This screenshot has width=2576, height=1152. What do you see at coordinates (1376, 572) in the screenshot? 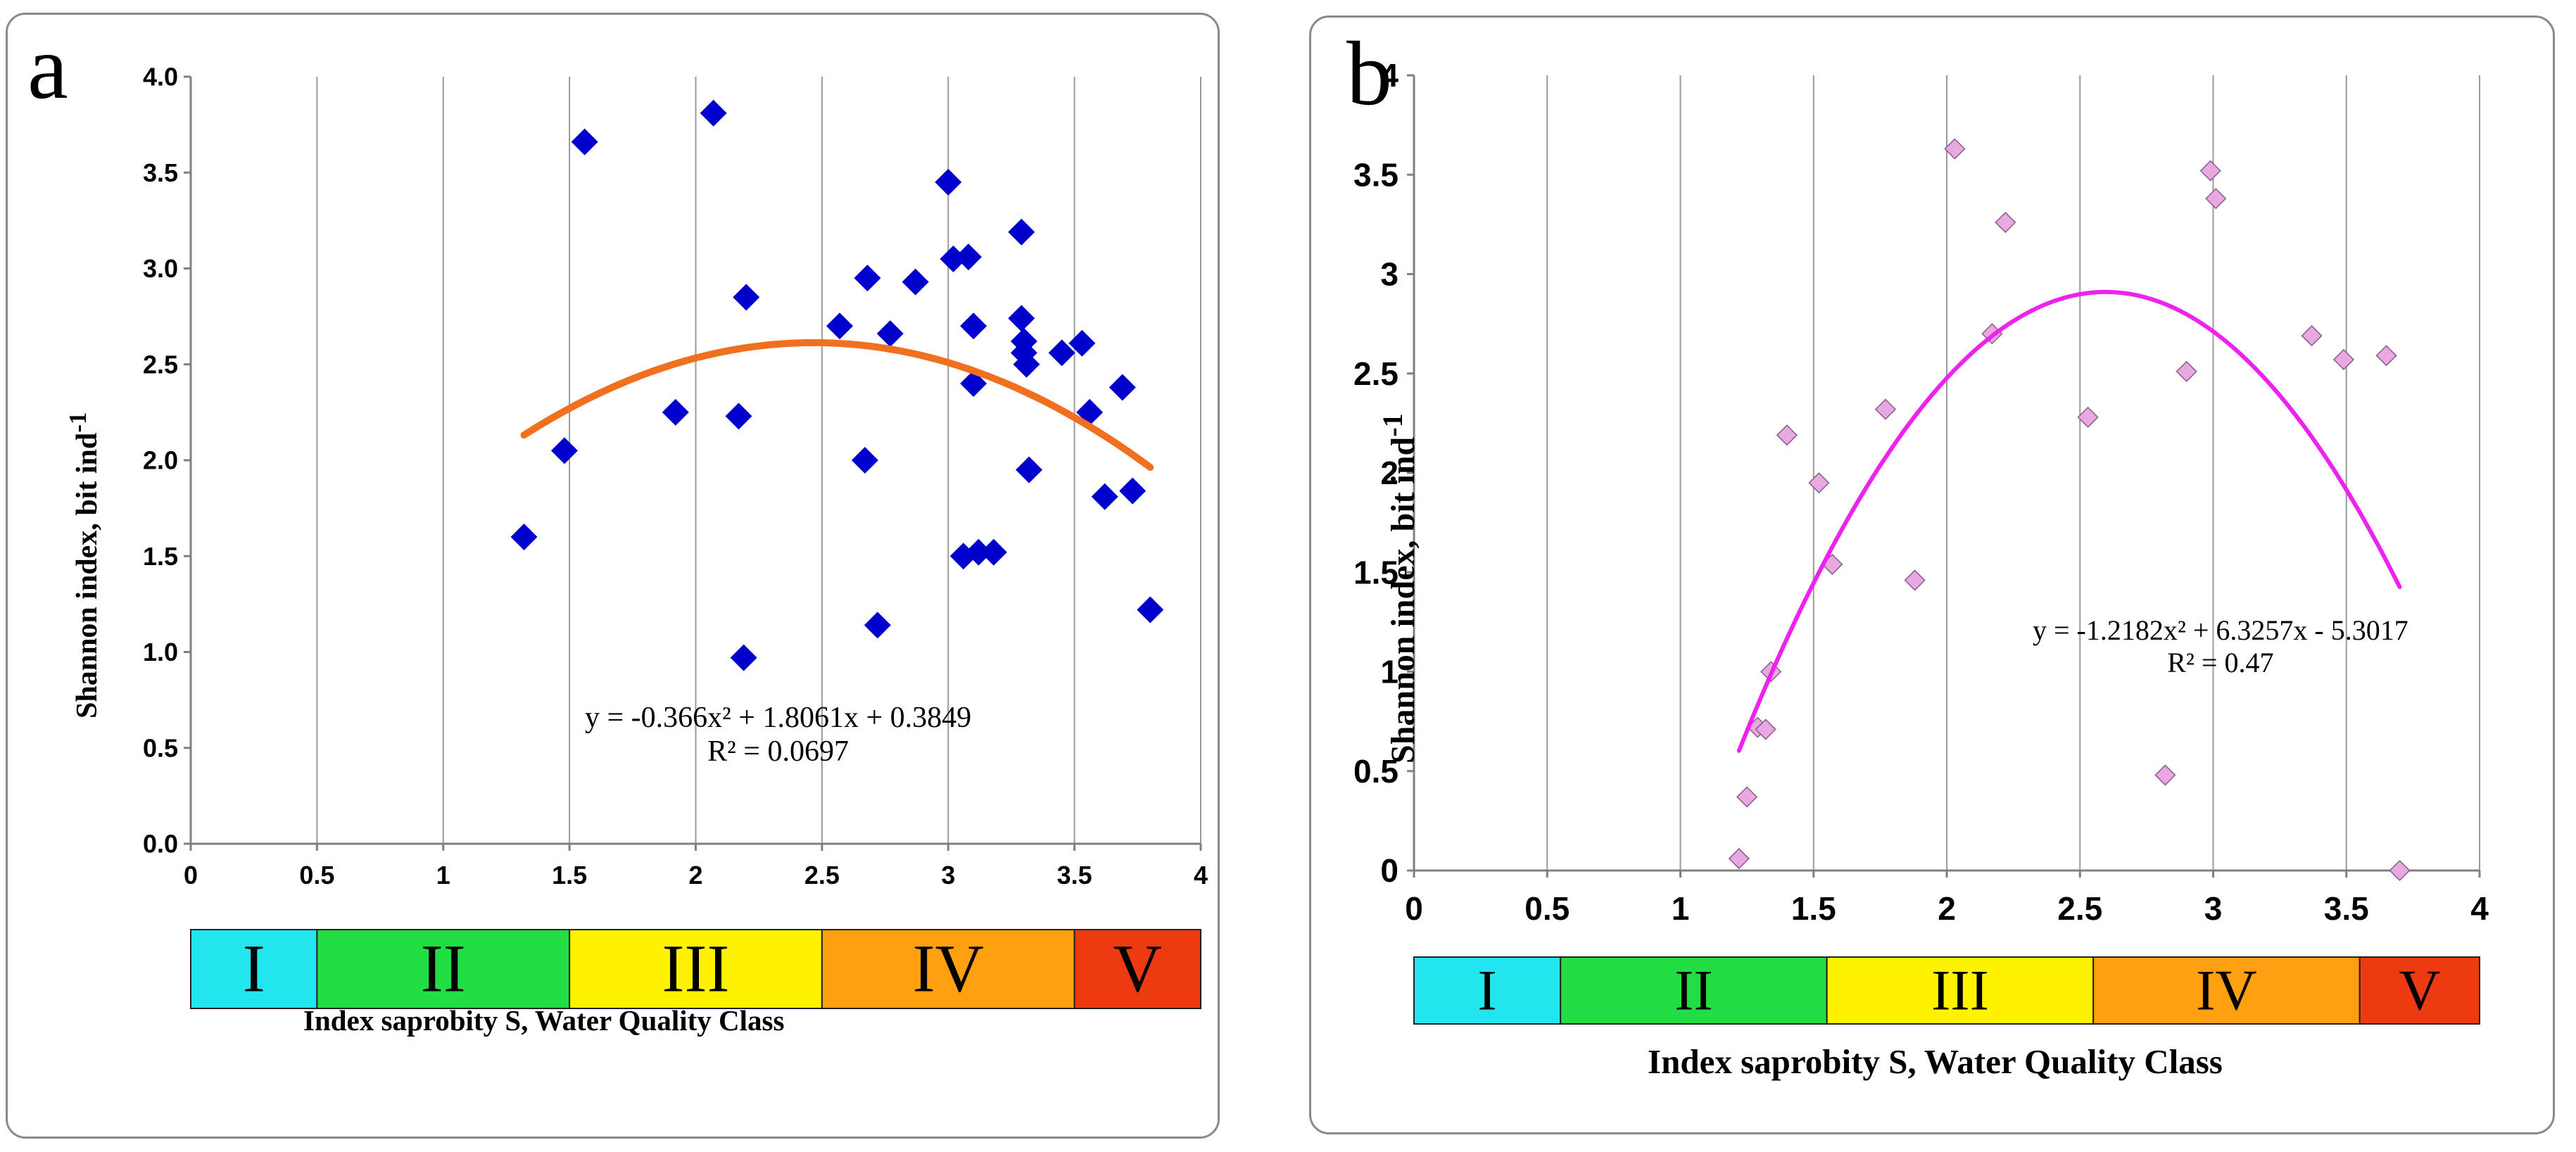
I see `y-tick-label-b: 1.5` at bounding box center [1376, 572].